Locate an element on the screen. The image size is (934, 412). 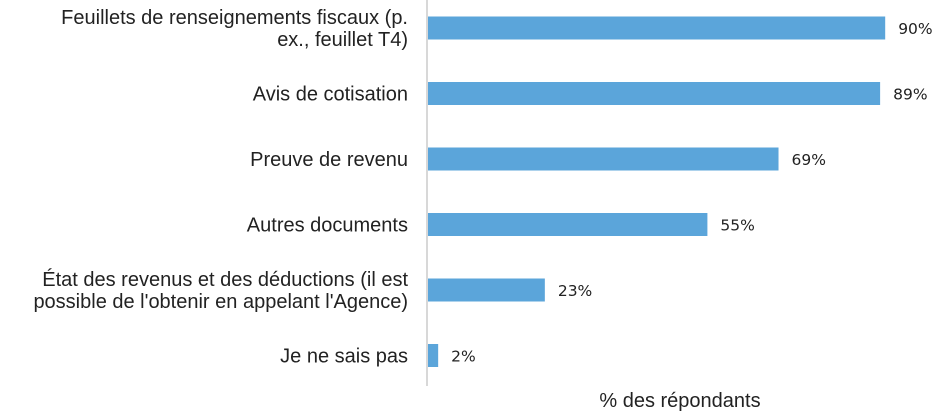
category-label-2: Preuve de revenu is located at coordinates (329, 160).